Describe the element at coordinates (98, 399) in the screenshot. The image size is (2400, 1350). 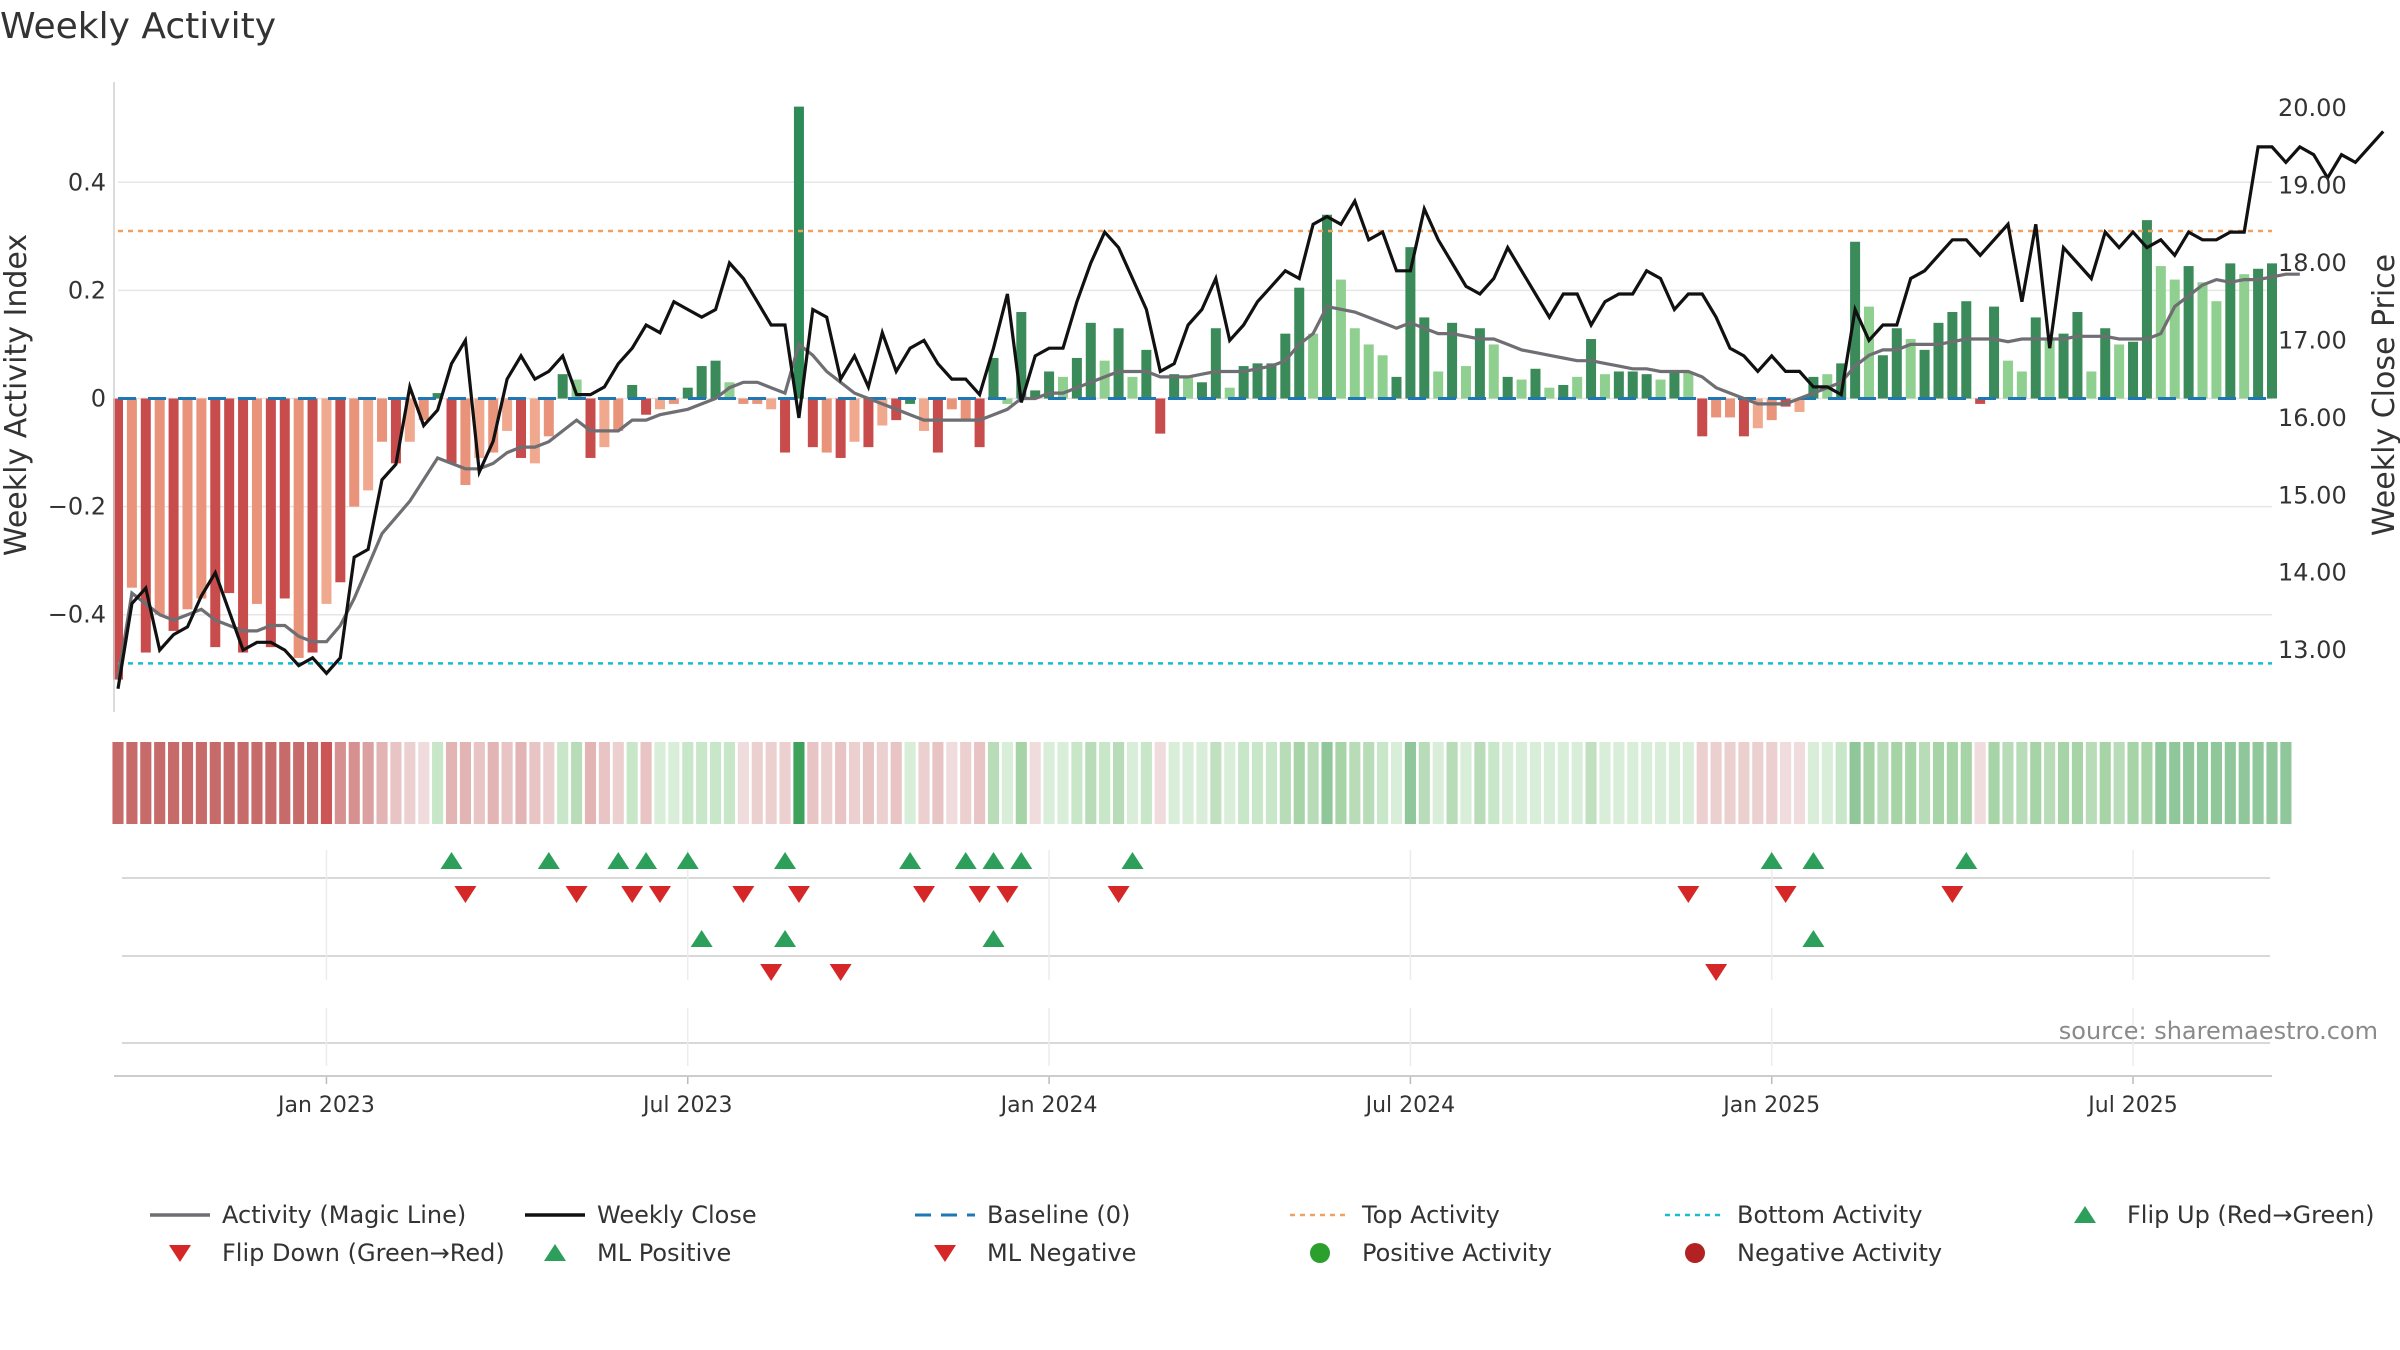
I see `y-tick-label: 0` at that location.